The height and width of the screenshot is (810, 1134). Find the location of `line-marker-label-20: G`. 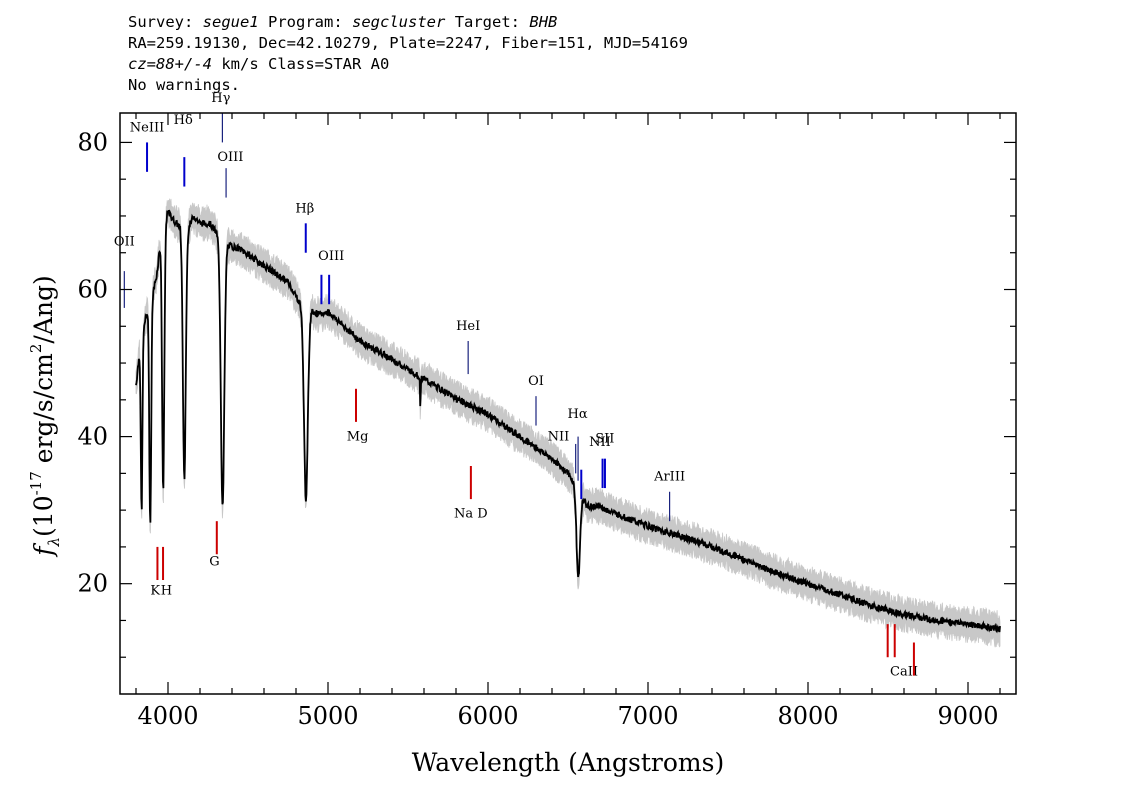

line-marker-label-20: G is located at coordinates (214, 561).